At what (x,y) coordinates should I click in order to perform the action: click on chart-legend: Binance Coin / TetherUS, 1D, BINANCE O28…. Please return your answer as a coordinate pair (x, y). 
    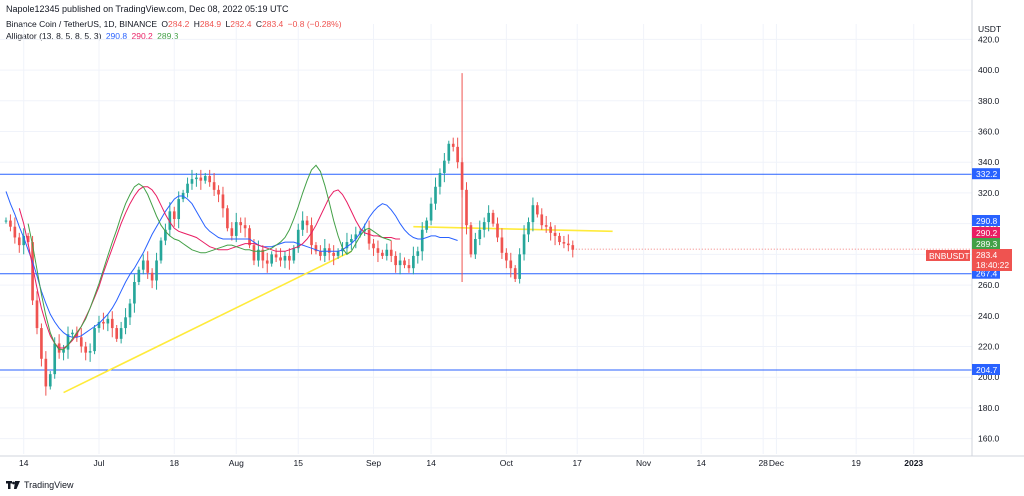
    Looking at the image, I should click on (174, 30).